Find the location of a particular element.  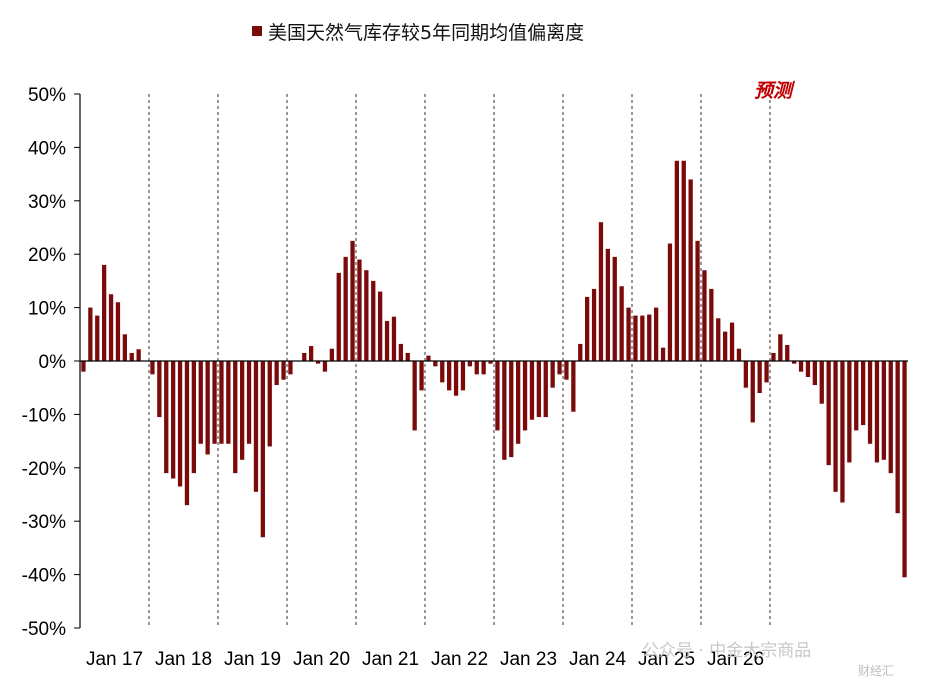

legend-label: 美国天然气库存较5年同期均值偏离度 is located at coordinates (426, 32).